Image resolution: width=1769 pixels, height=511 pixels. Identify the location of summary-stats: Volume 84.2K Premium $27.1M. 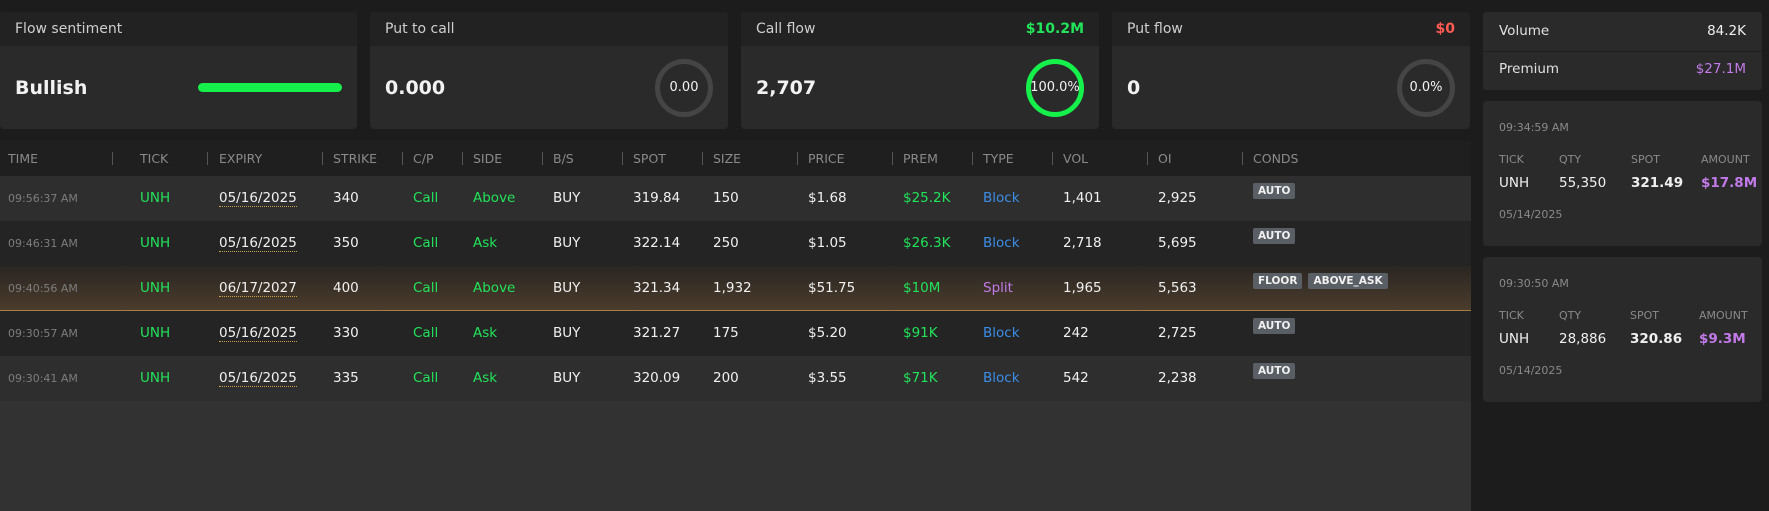
(1622, 51).